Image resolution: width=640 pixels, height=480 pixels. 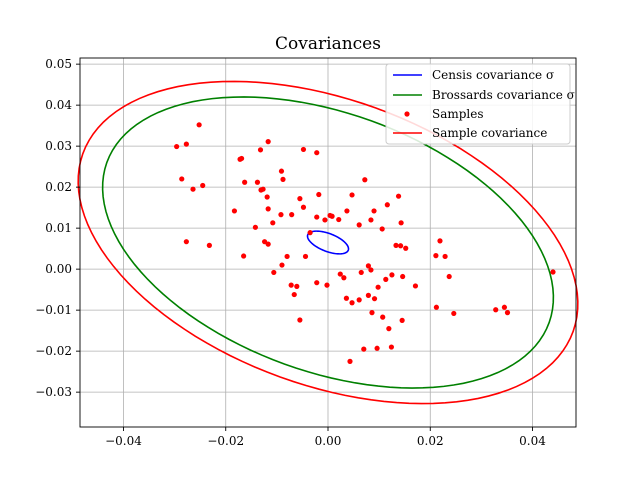 I want to click on x-tick-label: −0.04, so click(x=123, y=441).